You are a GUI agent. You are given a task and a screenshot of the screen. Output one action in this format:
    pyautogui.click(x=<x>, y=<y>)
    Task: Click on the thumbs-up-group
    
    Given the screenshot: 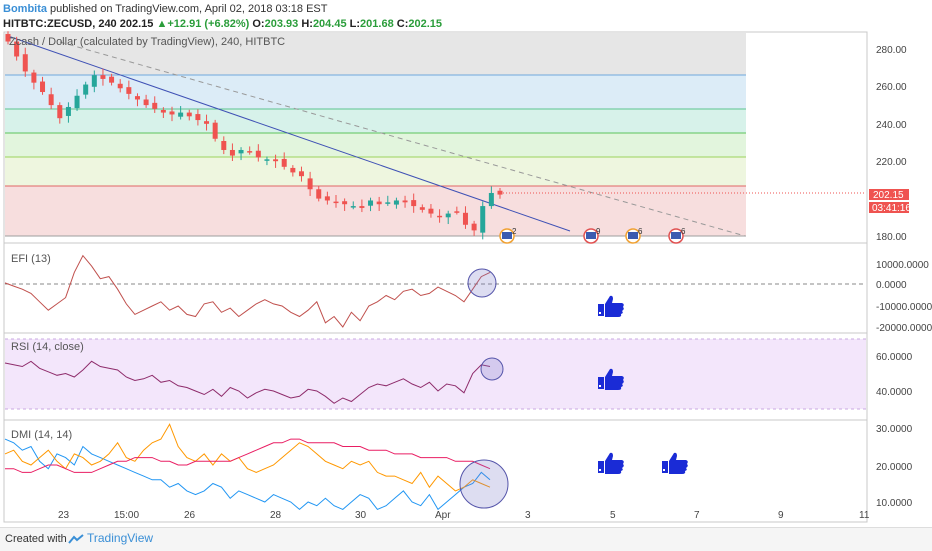 What is the action you would take?
    pyautogui.click(x=643, y=384)
    